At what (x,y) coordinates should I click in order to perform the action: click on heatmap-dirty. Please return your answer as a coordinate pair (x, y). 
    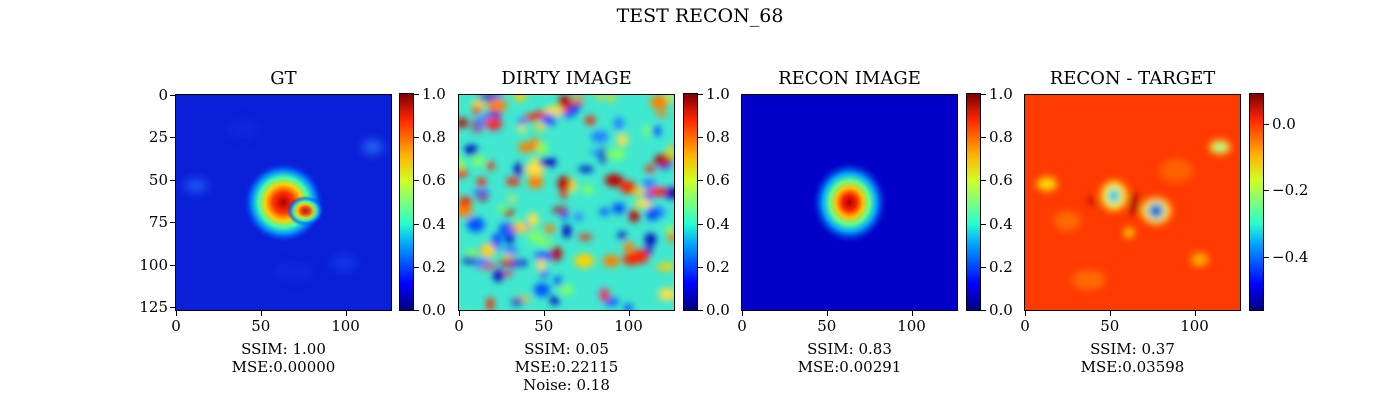
    Looking at the image, I should click on (566, 202).